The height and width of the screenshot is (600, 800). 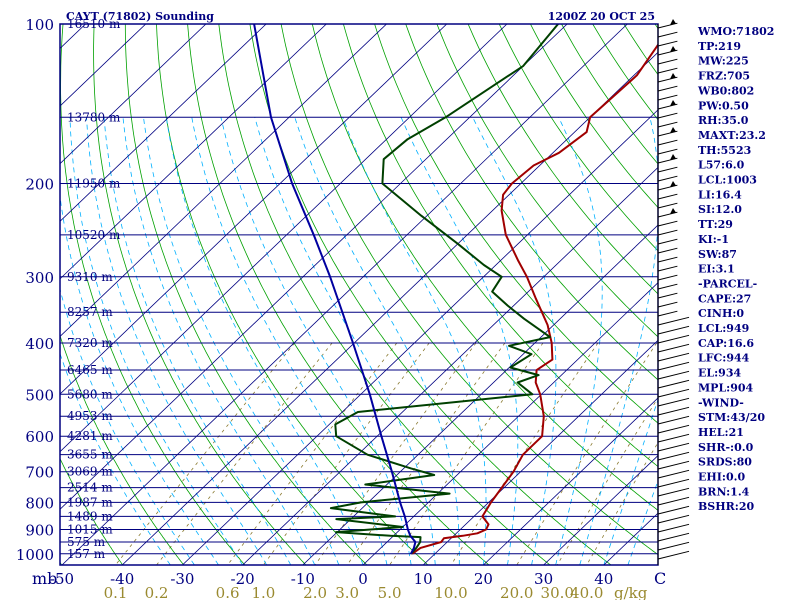 I want to click on temperature-tick-label: 10, so click(x=423, y=579).